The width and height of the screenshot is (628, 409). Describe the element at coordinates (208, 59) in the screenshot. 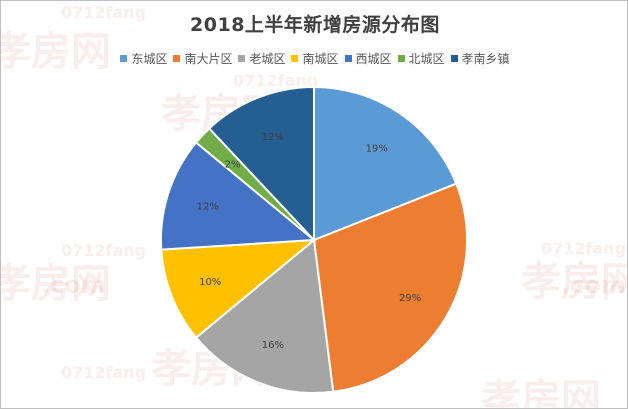

I see `legend-label: 南大片区` at that location.